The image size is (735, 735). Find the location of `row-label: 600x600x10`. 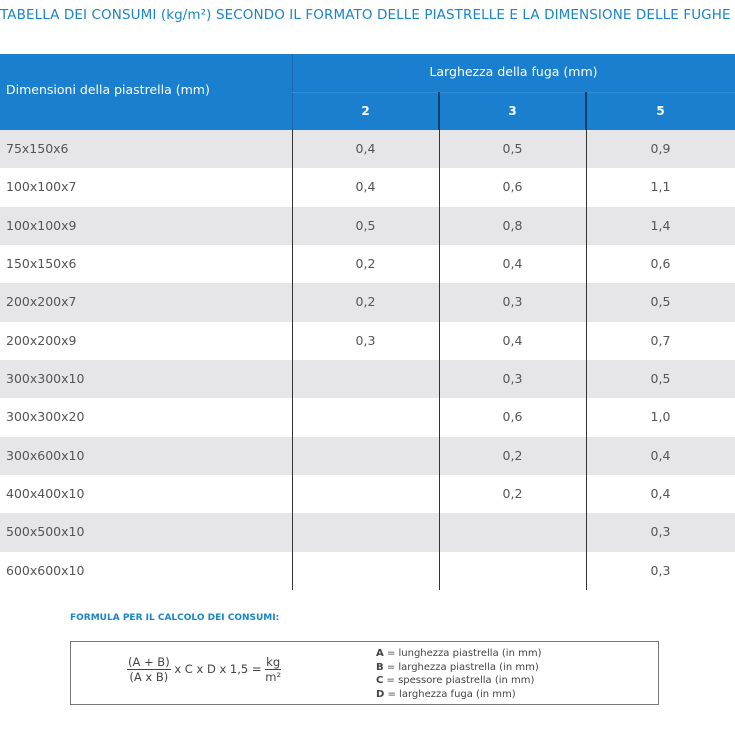

row-label: 600x600x10 is located at coordinates (45, 570).